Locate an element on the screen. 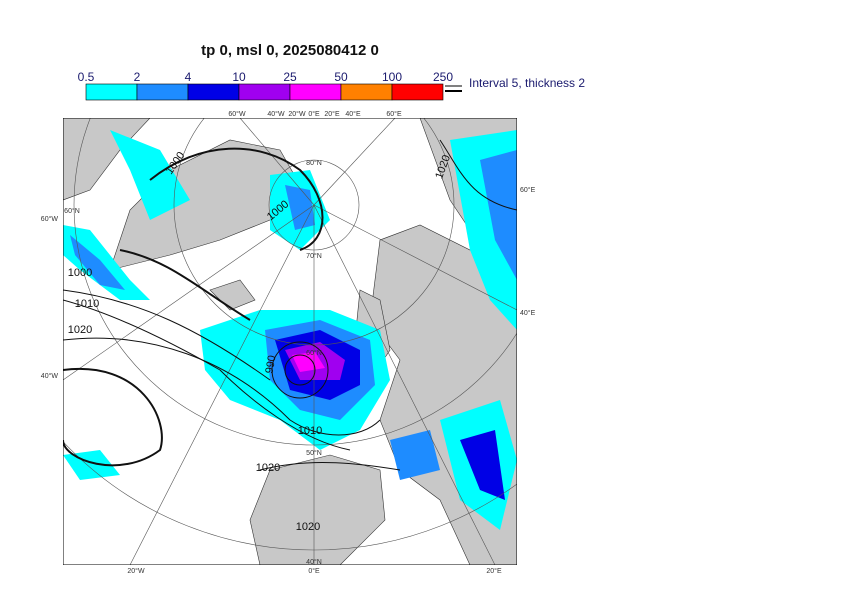  colorbar-label: 25 is located at coordinates (290, 77).